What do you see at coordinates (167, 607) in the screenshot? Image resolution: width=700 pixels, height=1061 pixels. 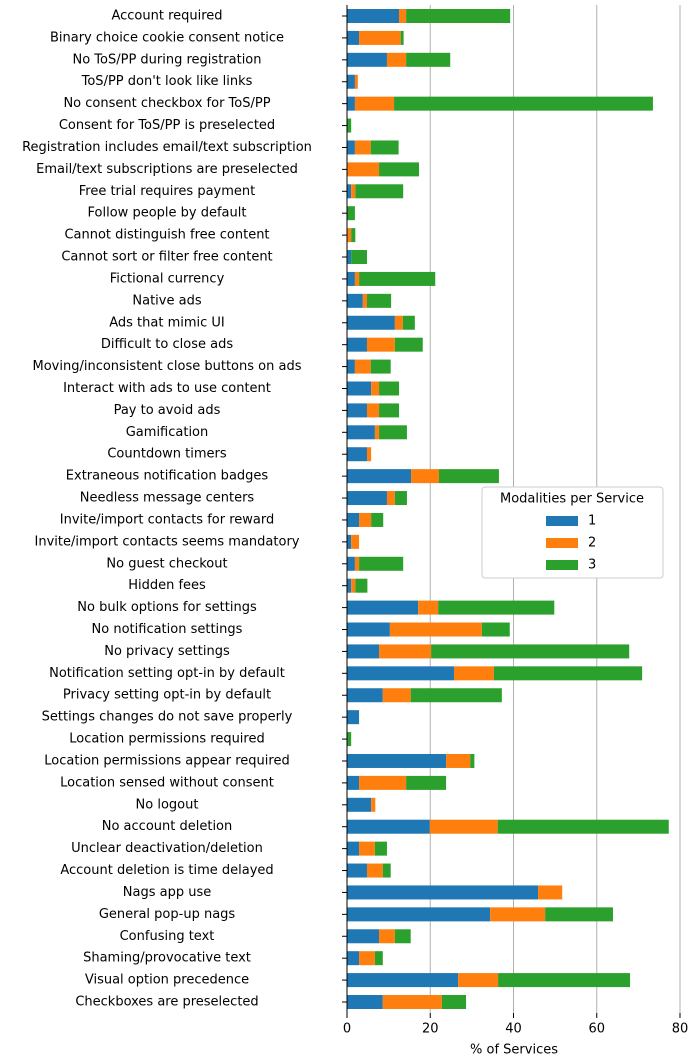 I see `y-tick-label: No bulk options for settings` at bounding box center [167, 607].